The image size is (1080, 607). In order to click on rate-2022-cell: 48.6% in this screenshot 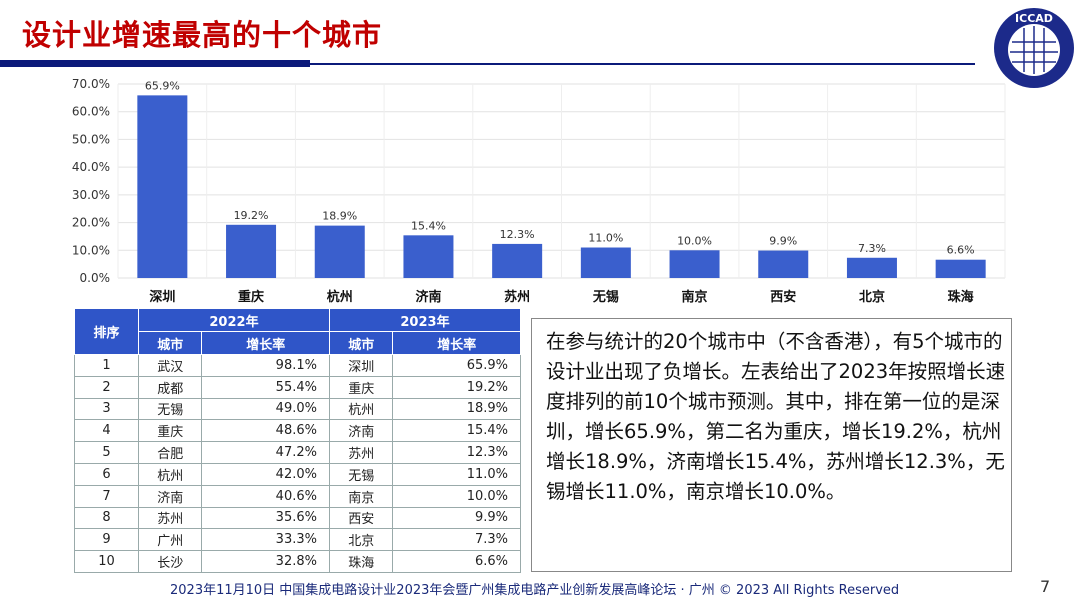, I will do `click(265, 431)`.